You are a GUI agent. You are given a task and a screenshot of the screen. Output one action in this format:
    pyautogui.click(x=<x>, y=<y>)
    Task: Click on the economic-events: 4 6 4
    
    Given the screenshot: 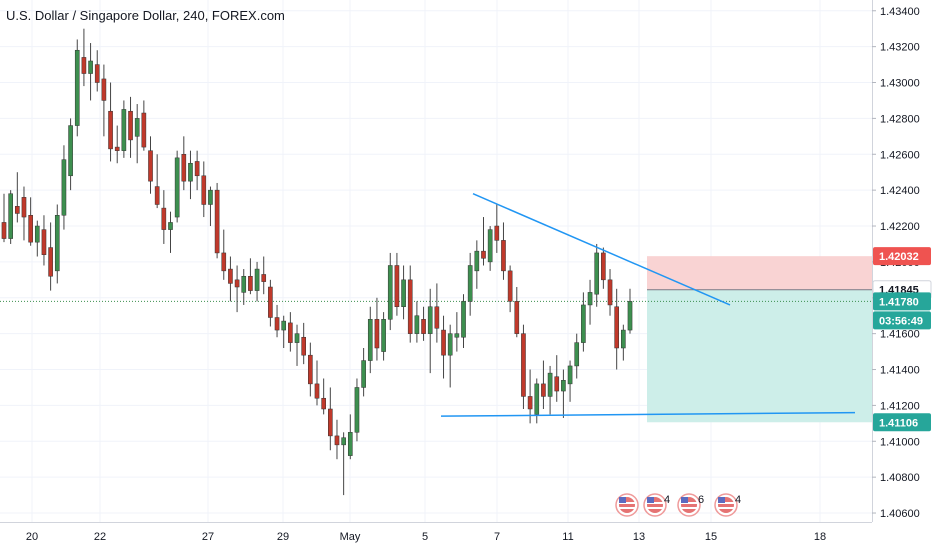 What is the action you would take?
    pyautogui.click(x=678, y=505)
    